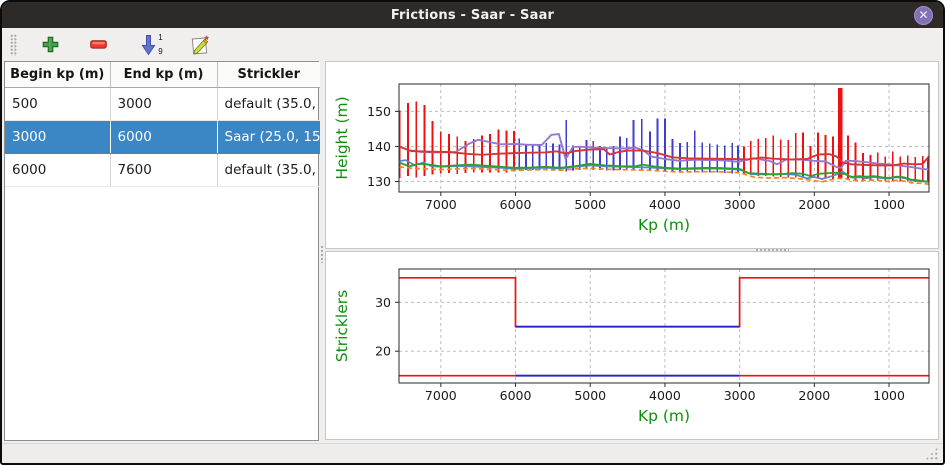  I want to click on cell-end-kp: 6000, so click(164, 137).